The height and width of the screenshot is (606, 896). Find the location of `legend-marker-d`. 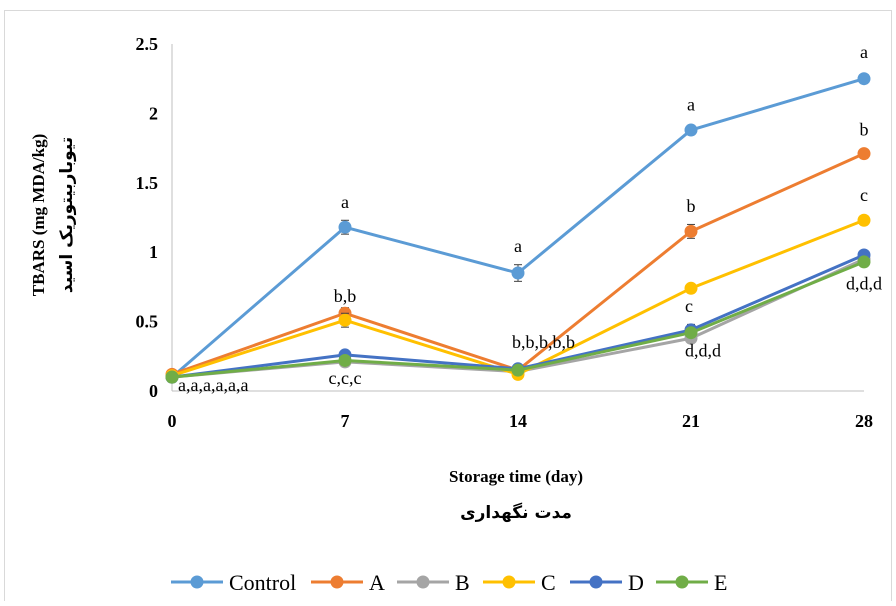

legend-marker-d is located at coordinates (596, 582).